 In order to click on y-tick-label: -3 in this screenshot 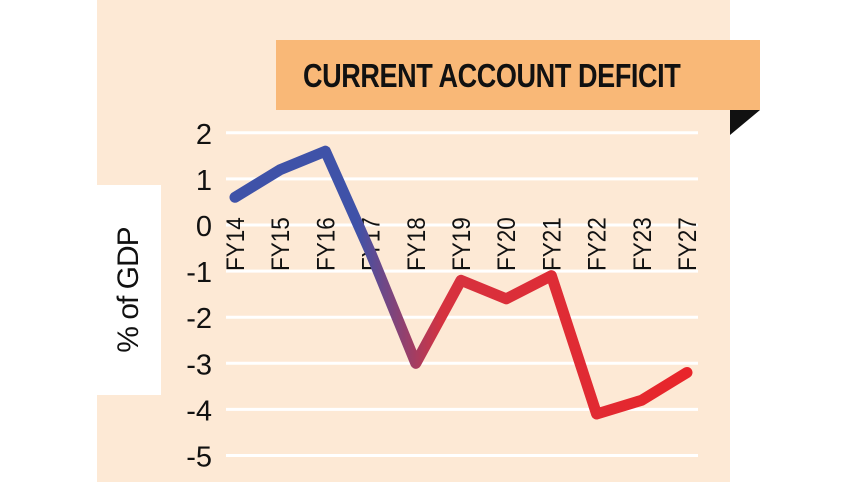, I will do `click(199, 365)`.